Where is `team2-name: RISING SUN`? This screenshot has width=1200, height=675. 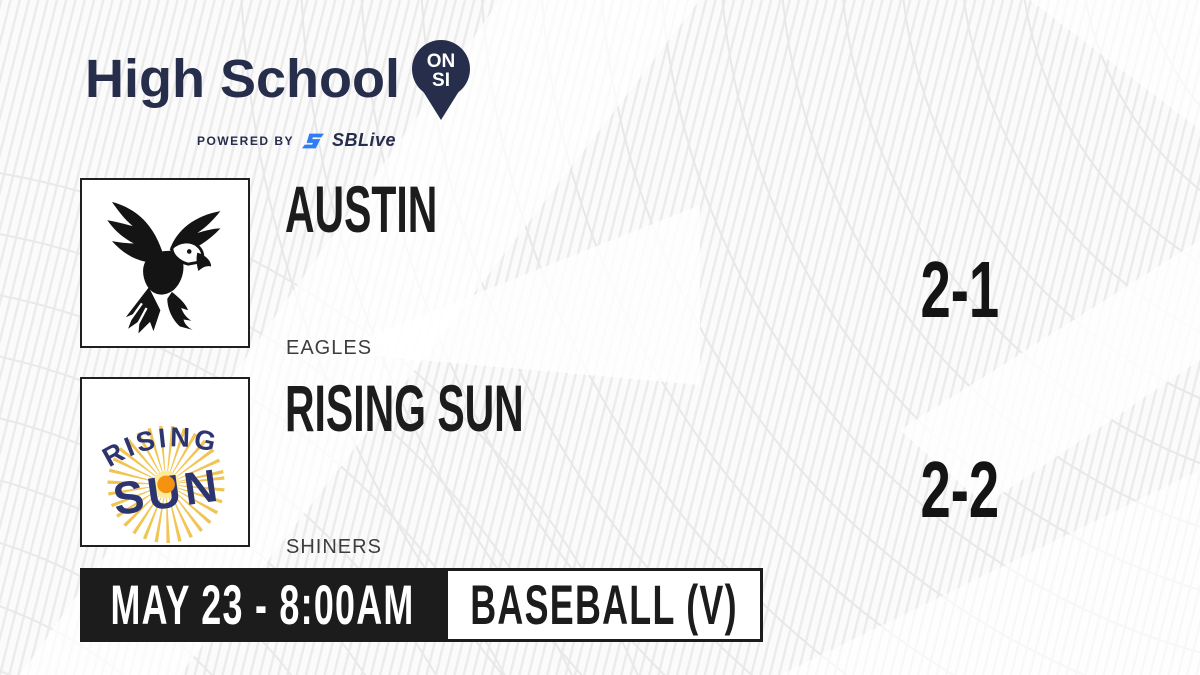
team2-name: RISING SUN is located at coordinates (404, 408).